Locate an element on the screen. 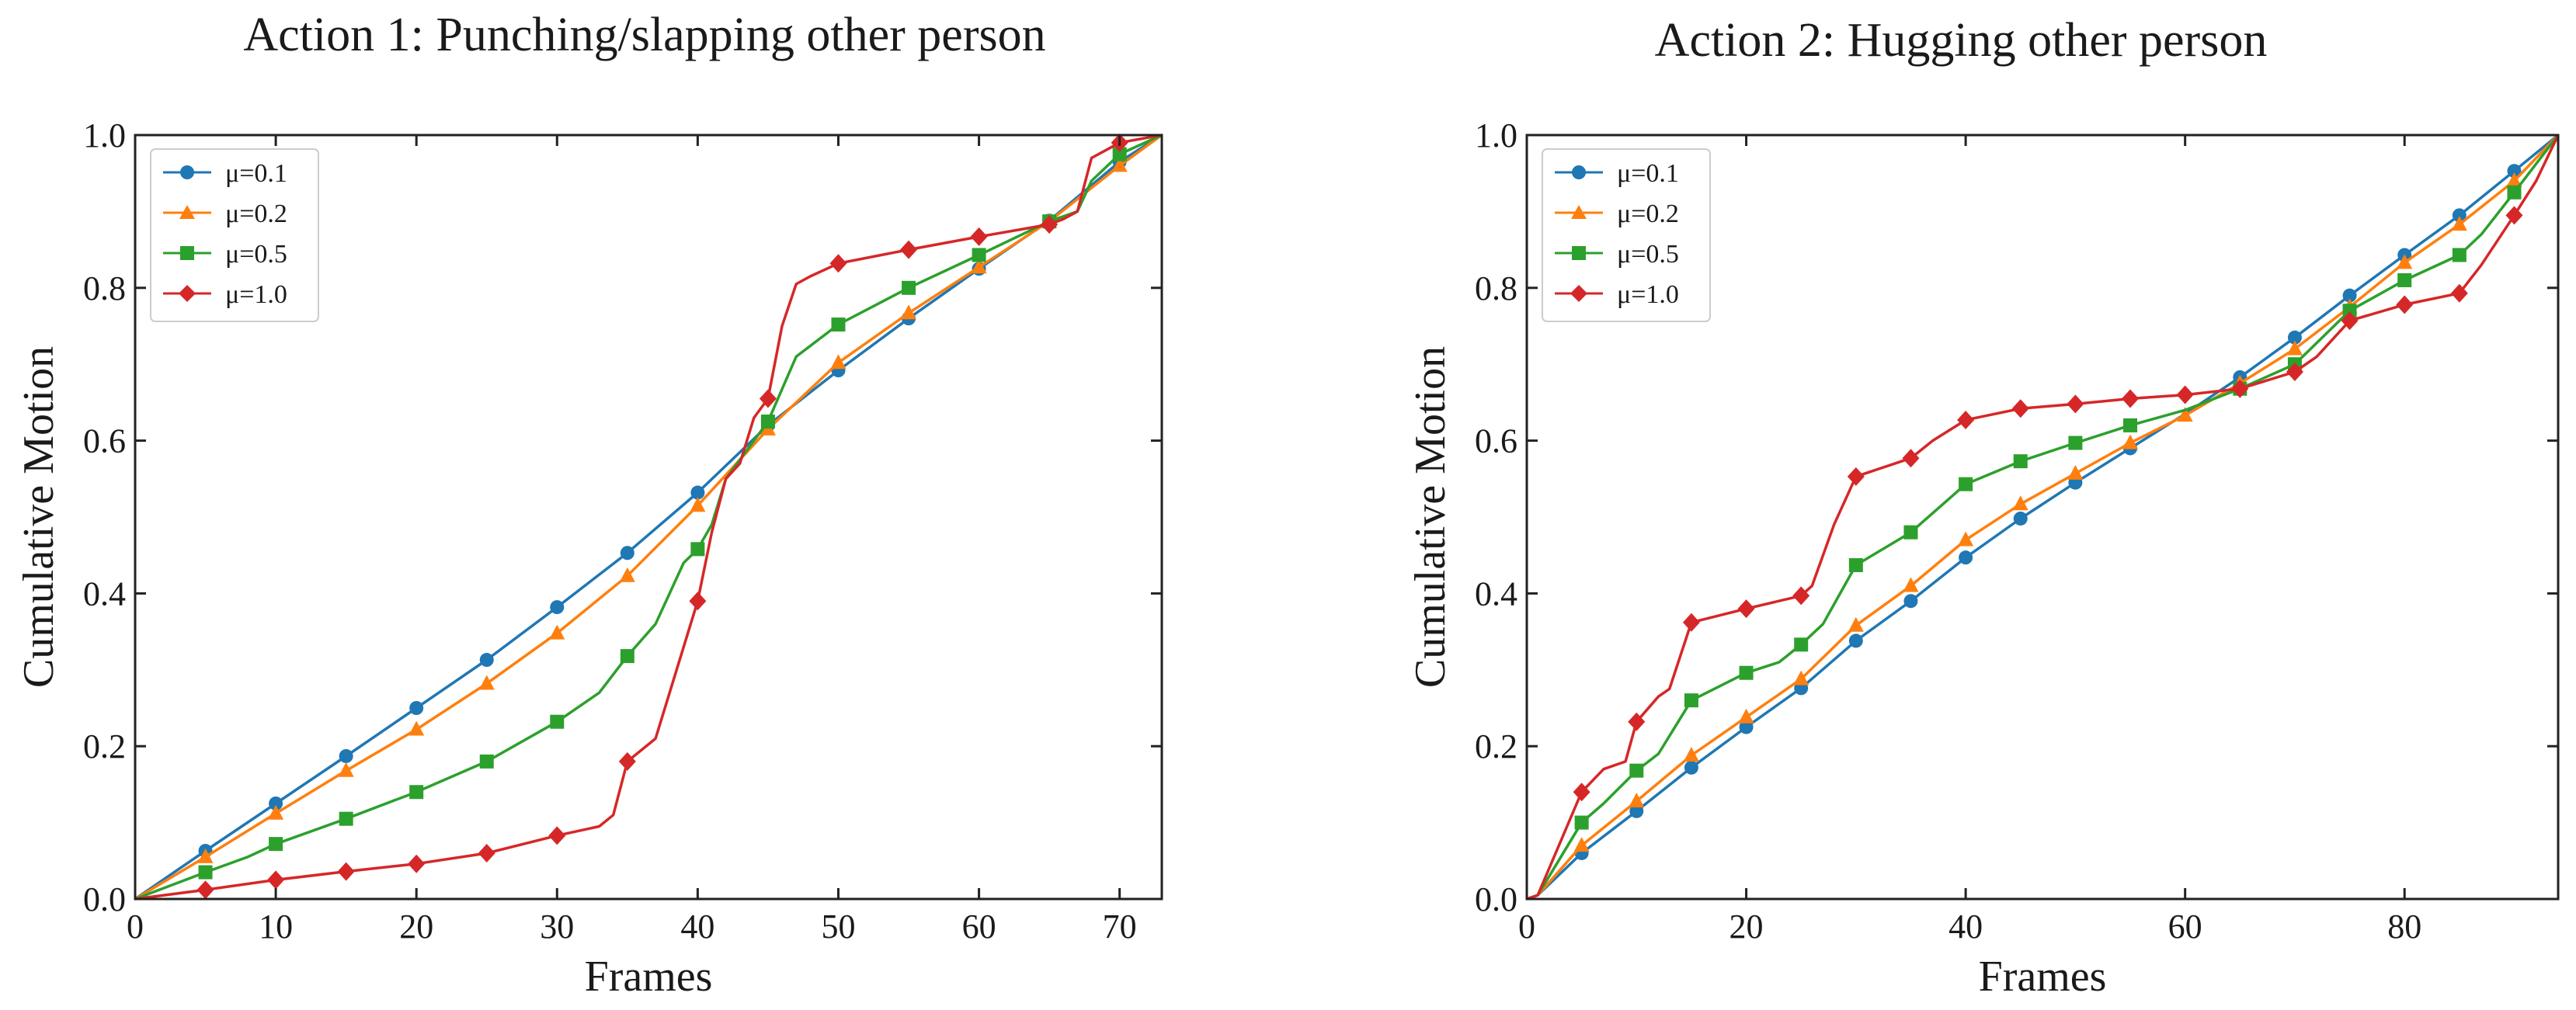 This screenshot has width=2576, height=1010. legend-entry: μ=0.5 is located at coordinates (1617, 255).